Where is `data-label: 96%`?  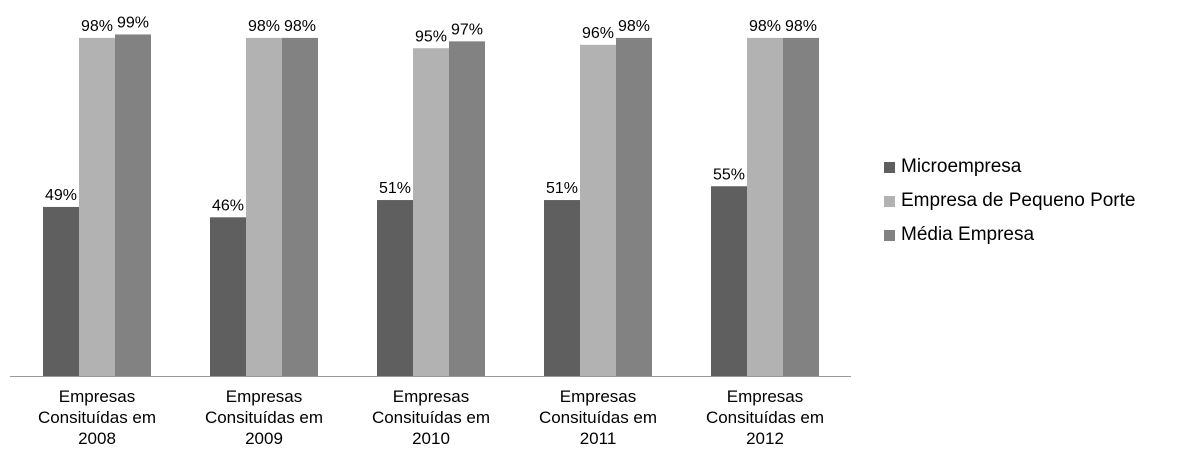 data-label: 96% is located at coordinates (598, 33).